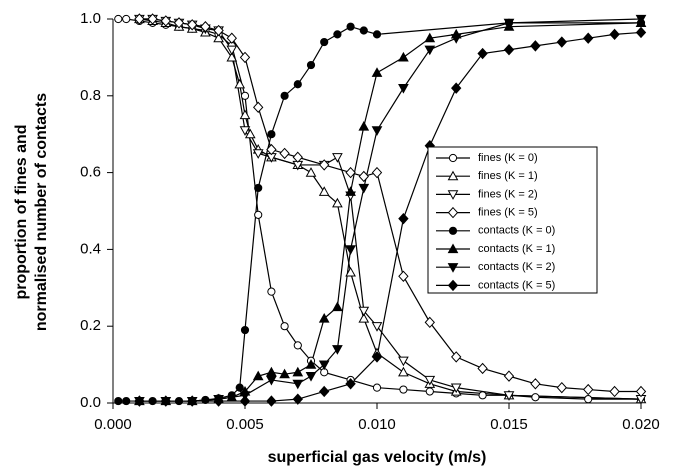 This screenshot has height=471, width=680. I want to click on y-axis-label: normalised number of contacts, so click(41, 212).